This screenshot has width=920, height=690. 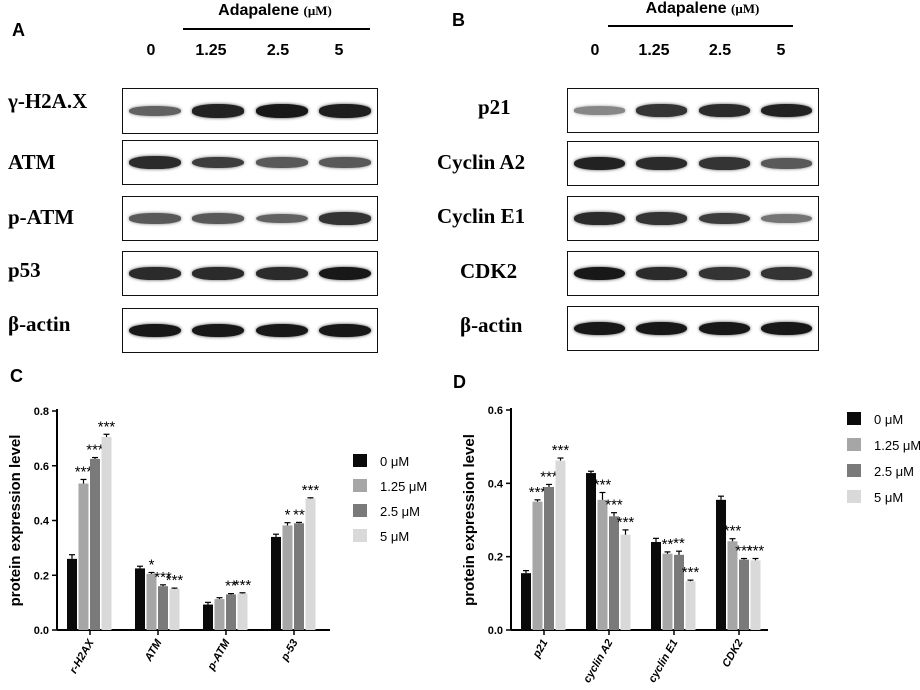 What do you see at coordinates (15, 521) in the screenshot?
I see `y-axis-label: protein expression level` at bounding box center [15, 521].